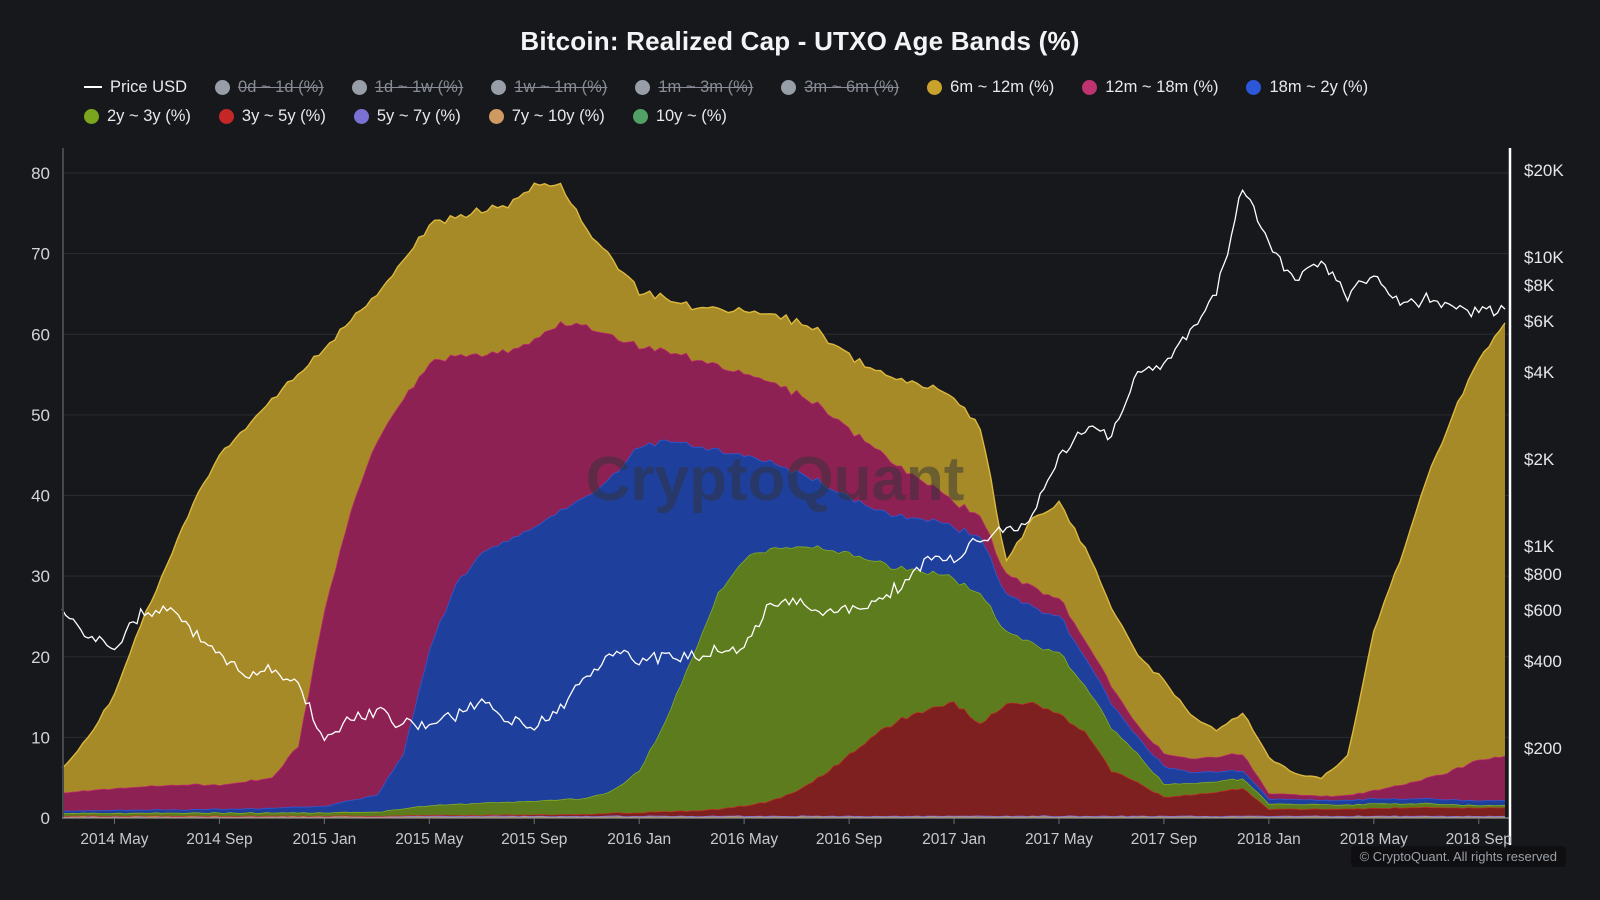 The width and height of the screenshot is (1600, 900). Describe the element at coordinates (1544, 170) in the screenshot. I see `right-axis-tick-label: $20K` at that location.